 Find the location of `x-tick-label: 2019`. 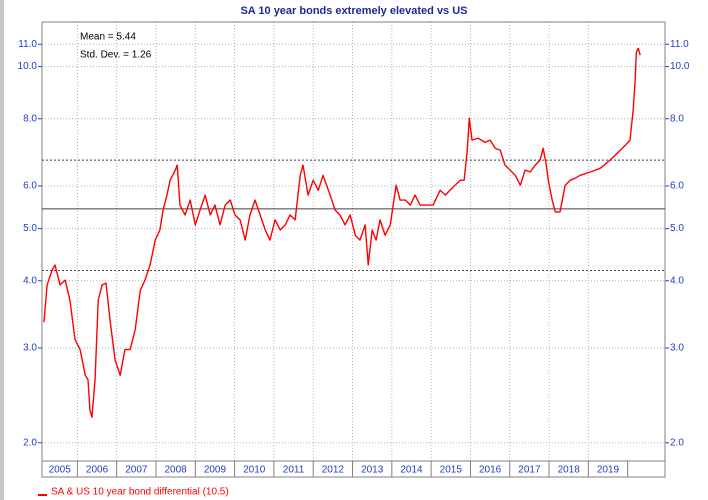

x-tick-label: 2019 is located at coordinates (608, 470).